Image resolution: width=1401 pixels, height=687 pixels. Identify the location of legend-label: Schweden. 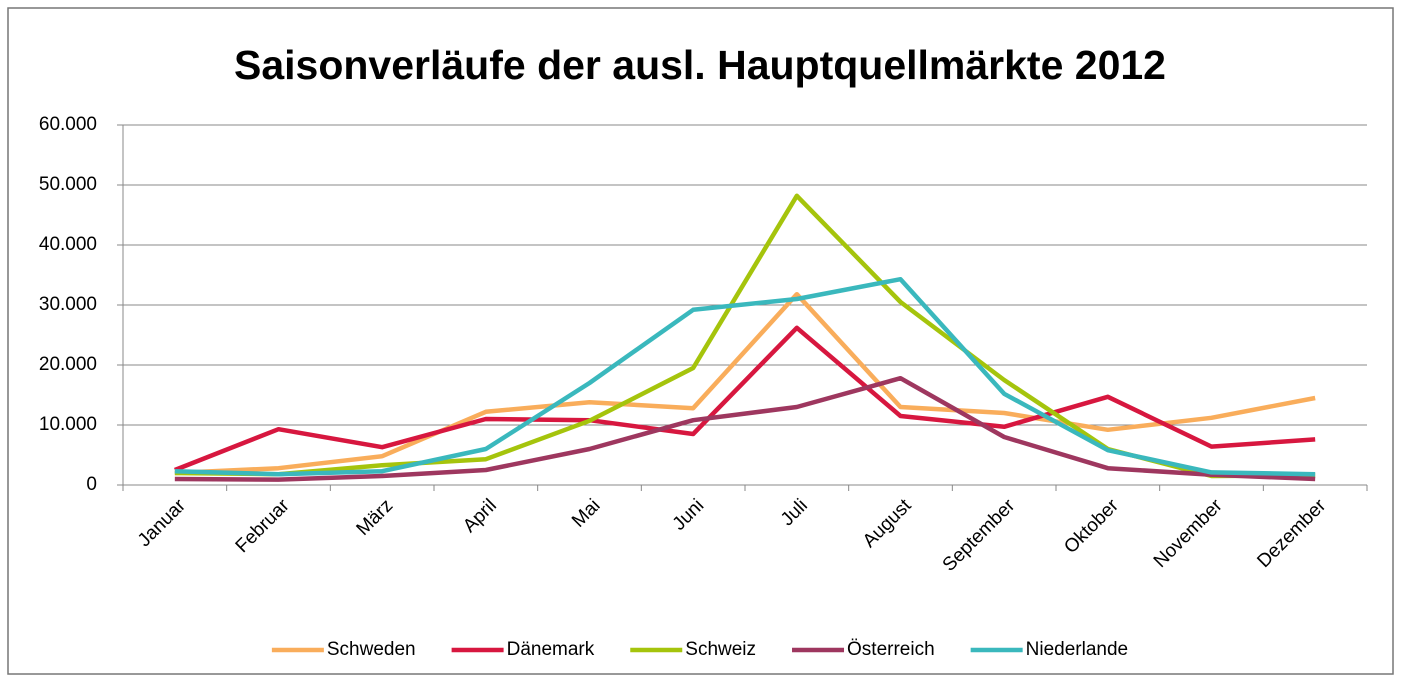
(371, 649).